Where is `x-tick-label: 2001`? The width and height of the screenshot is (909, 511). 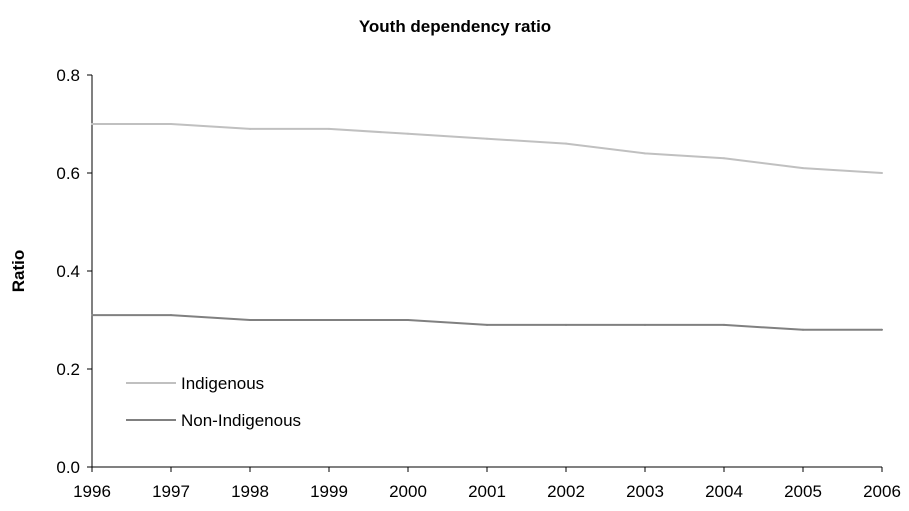
x-tick-label: 2001 is located at coordinates (487, 491).